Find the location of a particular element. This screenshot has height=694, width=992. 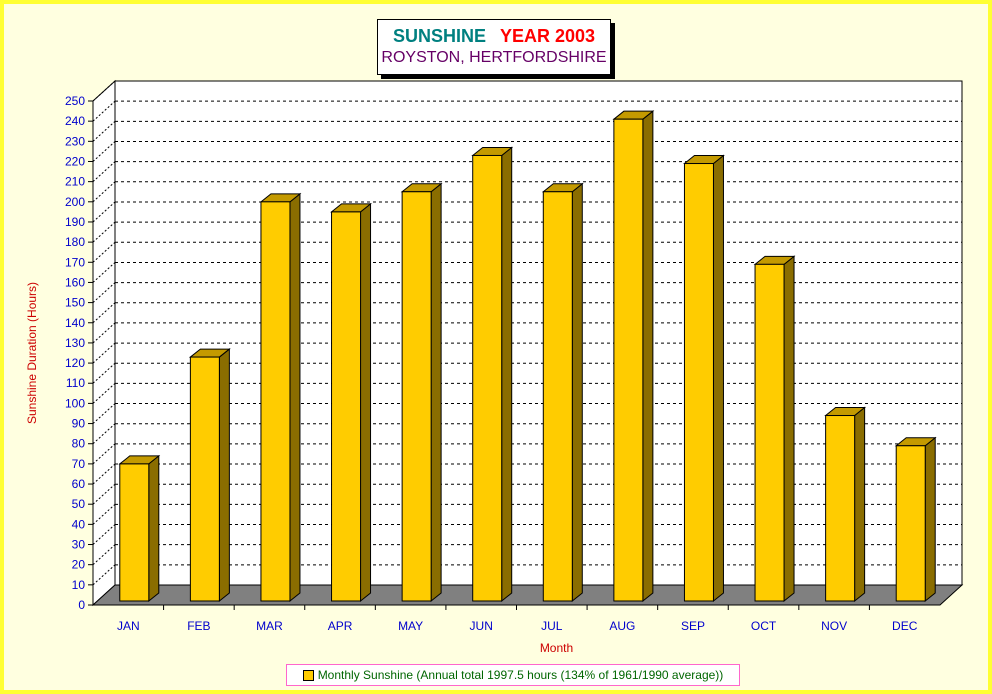

y-tick-label: 30 is located at coordinates (79, 545).